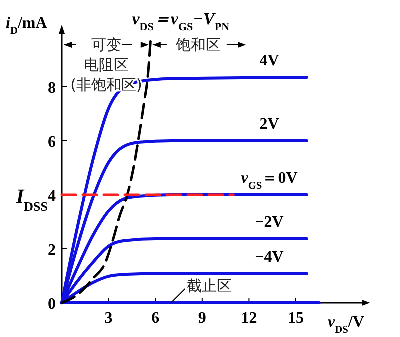  Describe the element at coordinates (181, 21) in the screenshot. I see `series-label: v$_{DS}$＝v$_{GS}$−V$_{PN}$` at that location.